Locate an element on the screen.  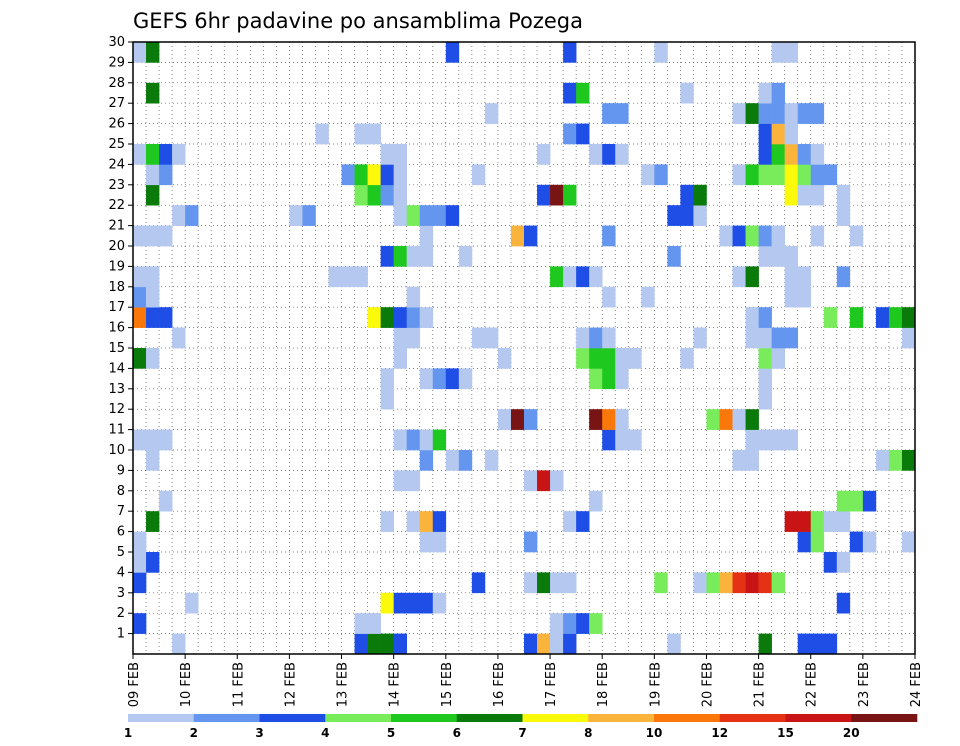
y-tick-label: 26 is located at coordinates (116, 124).